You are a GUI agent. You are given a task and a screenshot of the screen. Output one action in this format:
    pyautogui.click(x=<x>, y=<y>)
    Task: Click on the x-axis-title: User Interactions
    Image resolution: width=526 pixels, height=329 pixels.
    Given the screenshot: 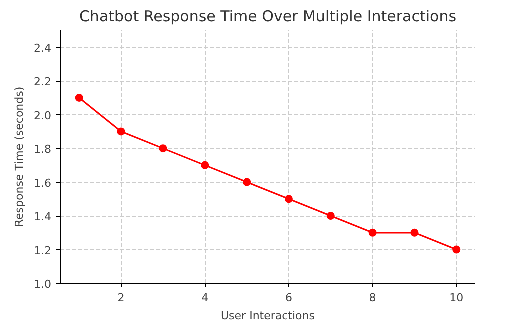 What is the action you would take?
    pyautogui.click(x=268, y=316)
    